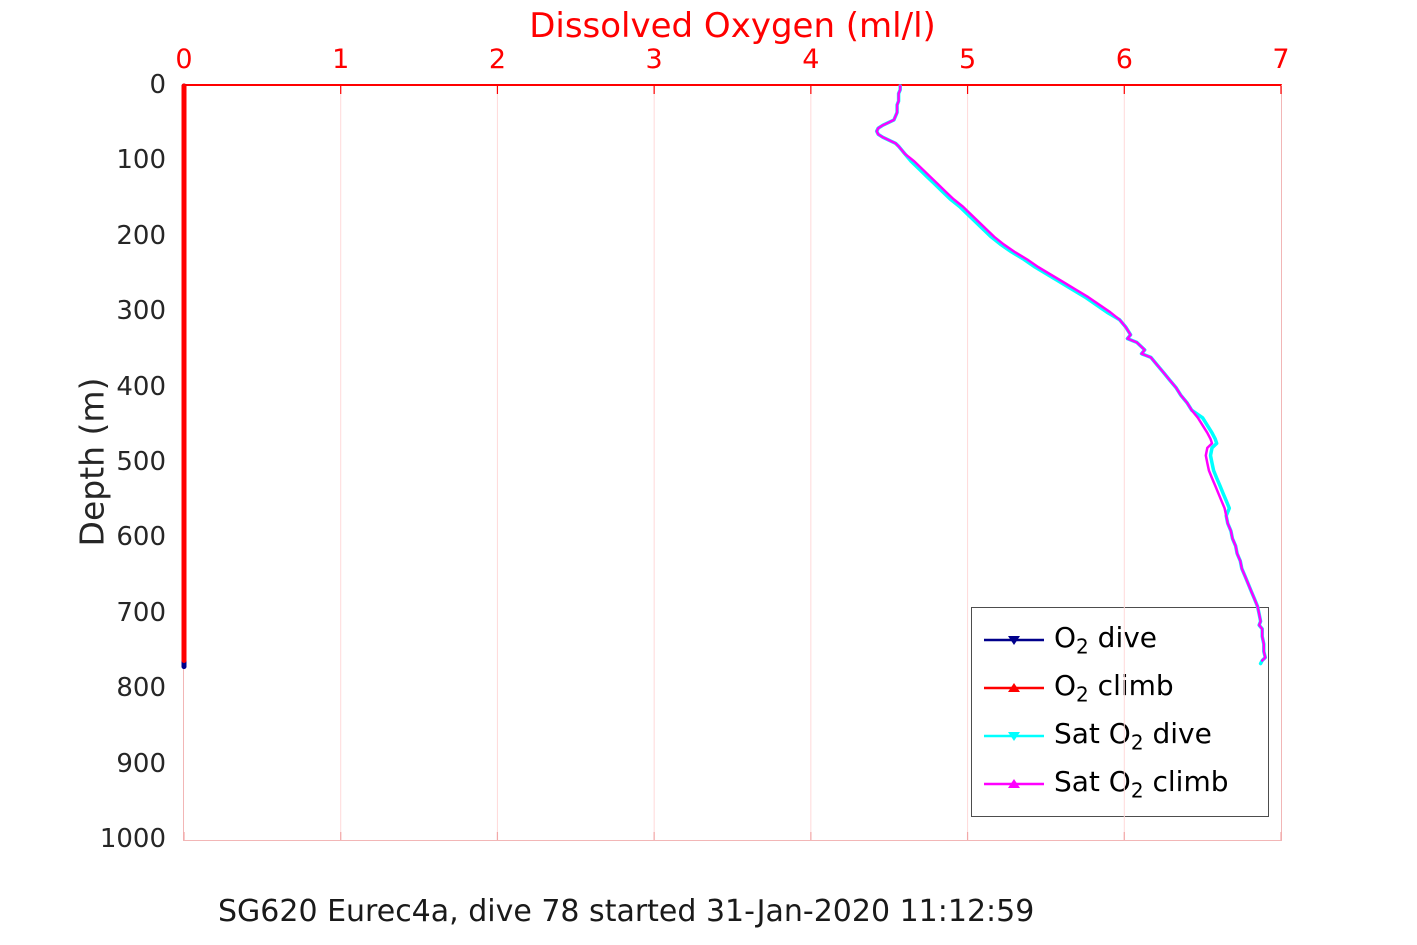 This screenshot has height=945, width=1417. I want to click on legend-item-sat-o2-climb: Sat O2 climb, so click(1120, 784).